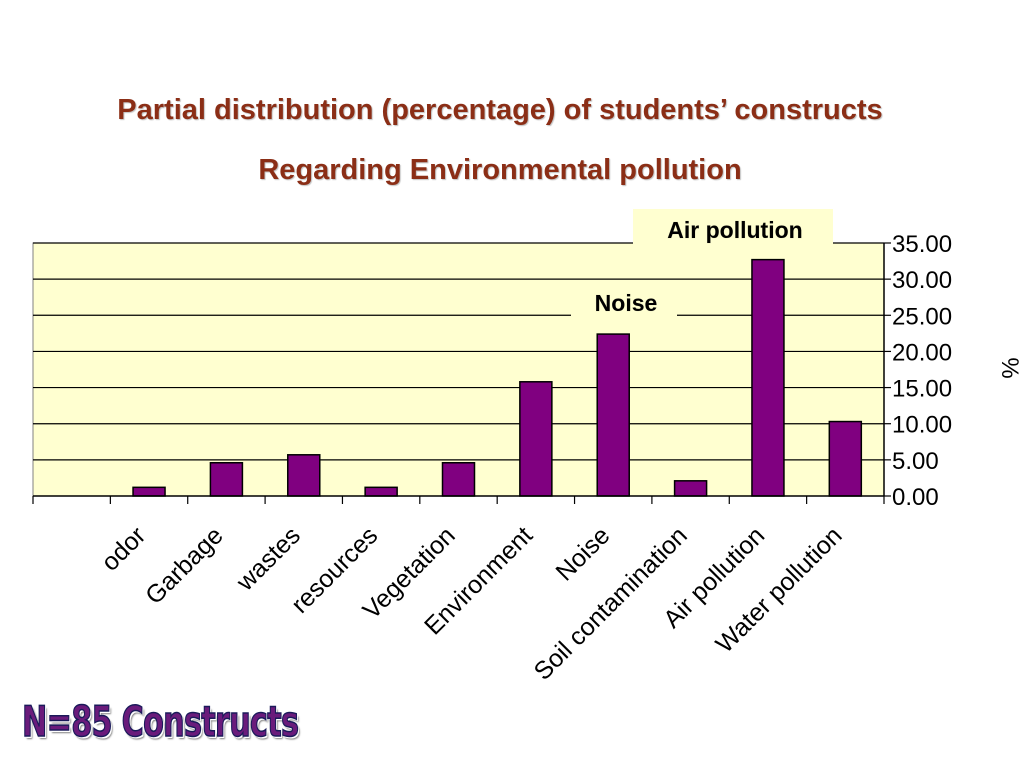 The width and height of the screenshot is (1024, 768). Describe the element at coordinates (536, 439) in the screenshot. I see `bar-environment` at that location.